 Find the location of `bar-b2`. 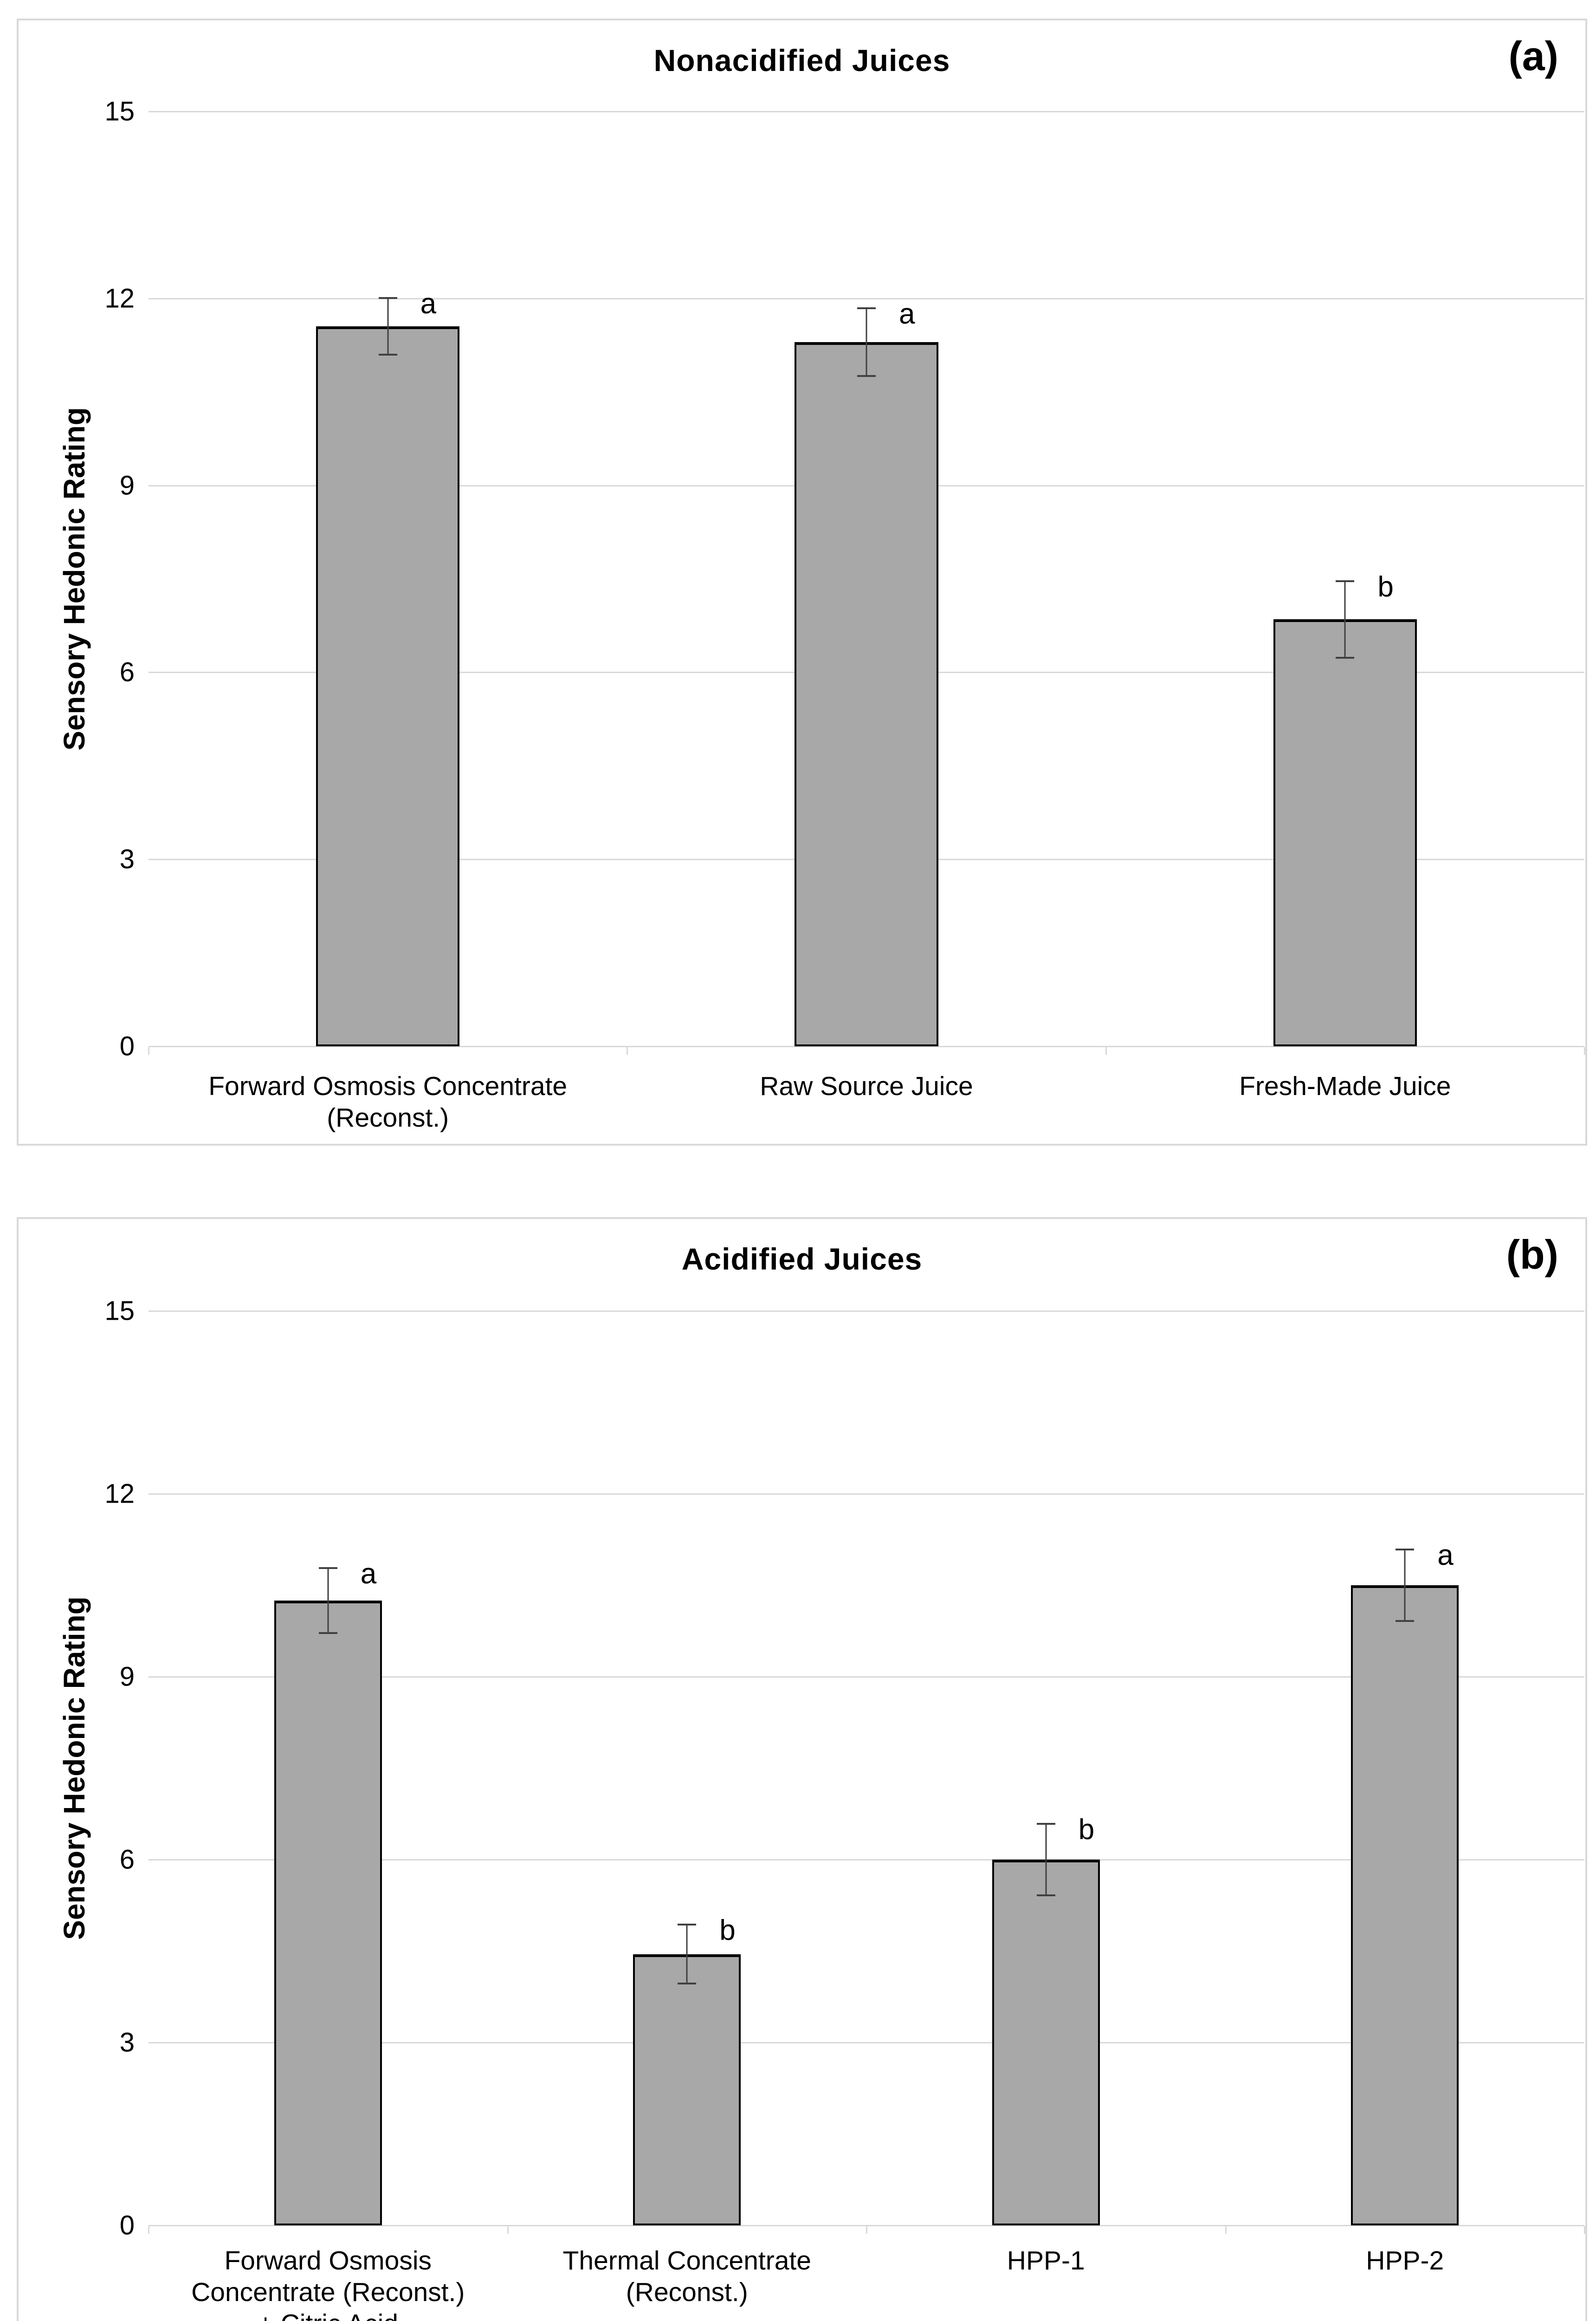

bar-b2 is located at coordinates (687, 2090).